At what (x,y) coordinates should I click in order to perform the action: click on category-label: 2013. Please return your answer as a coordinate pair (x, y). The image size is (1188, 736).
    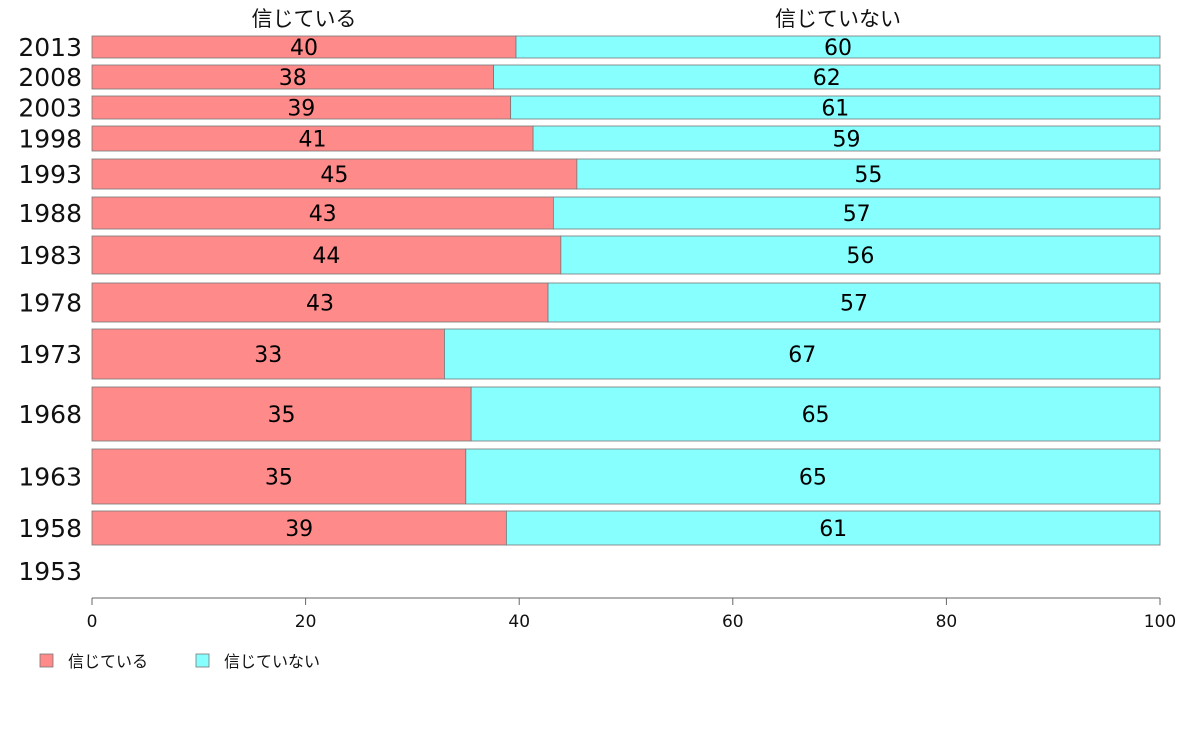
    Looking at the image, I should click on (50, 47).